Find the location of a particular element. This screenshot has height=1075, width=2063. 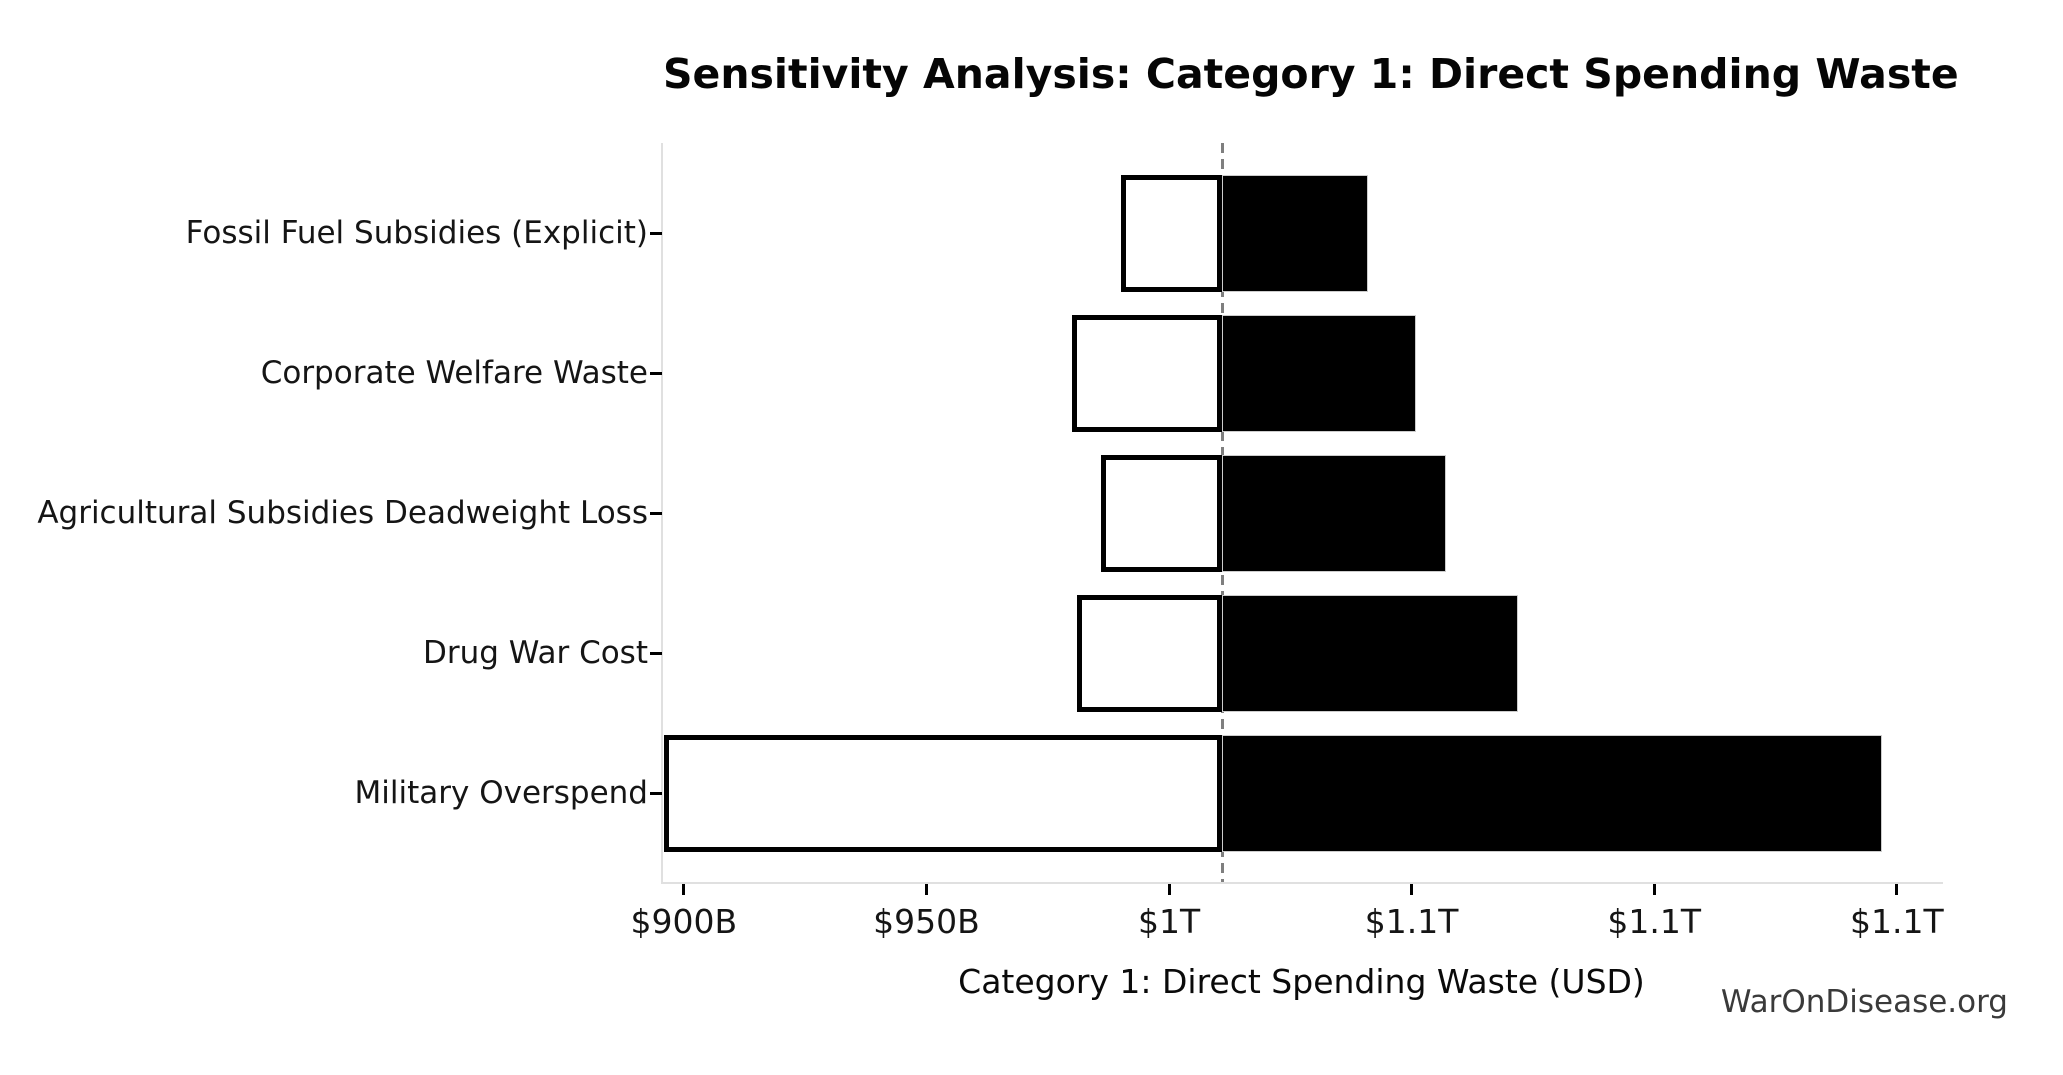

y-axis-category-label: Drug War Cost is located at coordinates (535, 653).